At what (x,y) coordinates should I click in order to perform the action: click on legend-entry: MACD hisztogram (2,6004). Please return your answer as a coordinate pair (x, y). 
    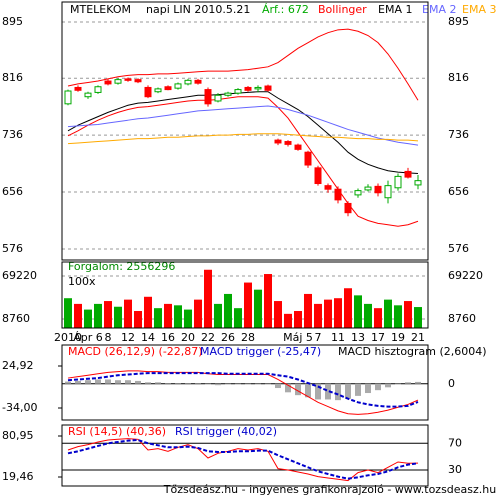
    Looking at the image, I should click on (412, 351).